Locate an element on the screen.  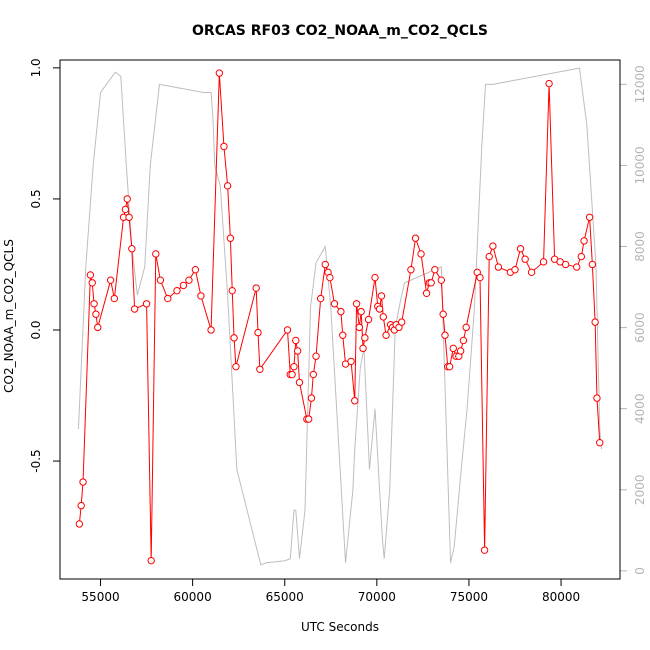
y2-tick-label: 6000 is located at coordinates (640, 327).